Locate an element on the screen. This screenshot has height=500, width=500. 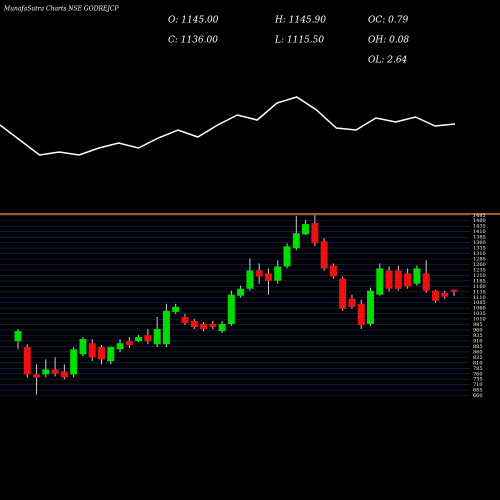
y-tick-label: 760 is located at coordinates (478, 374).